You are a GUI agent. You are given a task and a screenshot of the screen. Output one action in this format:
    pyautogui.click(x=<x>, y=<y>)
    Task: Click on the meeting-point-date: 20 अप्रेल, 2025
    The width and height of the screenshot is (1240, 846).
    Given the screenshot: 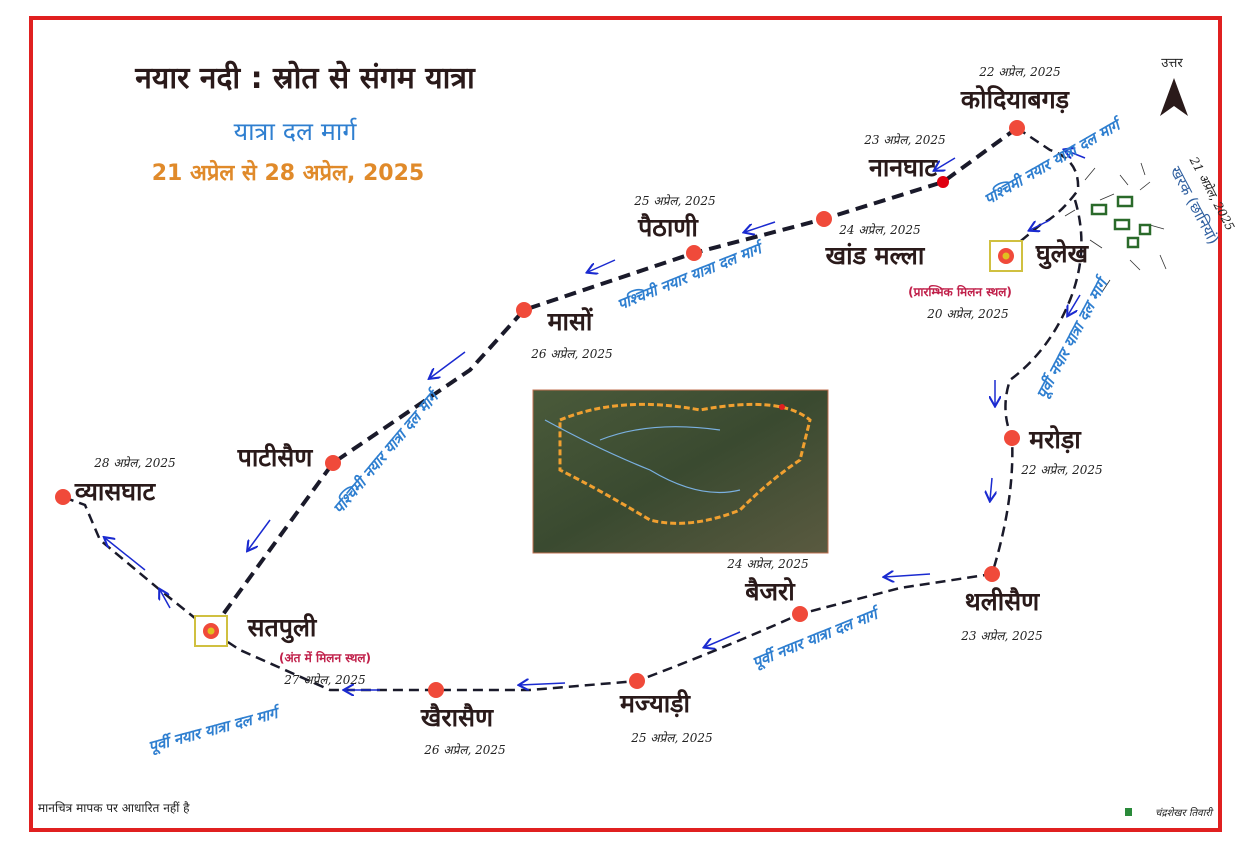 What is the action you would take?
    pyautogui.click(x=967, y=314)
    